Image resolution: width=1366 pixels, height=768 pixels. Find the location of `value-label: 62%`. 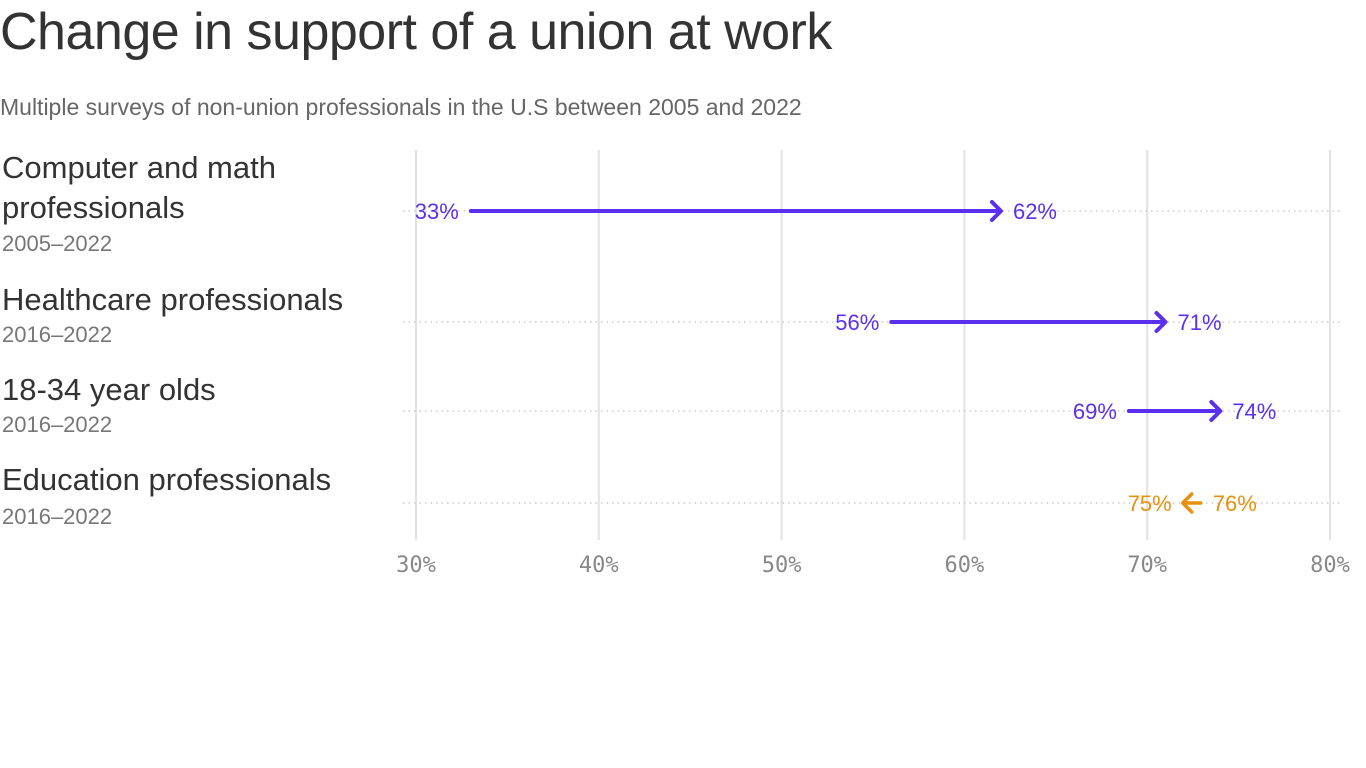

value-label: 62% is located at coordinates (1035, 211).